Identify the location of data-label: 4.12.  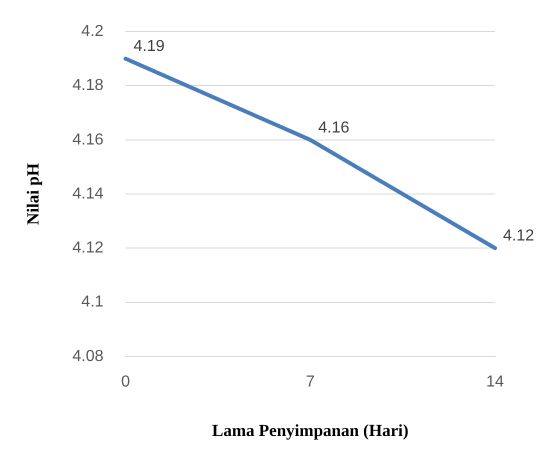
(518, 236).